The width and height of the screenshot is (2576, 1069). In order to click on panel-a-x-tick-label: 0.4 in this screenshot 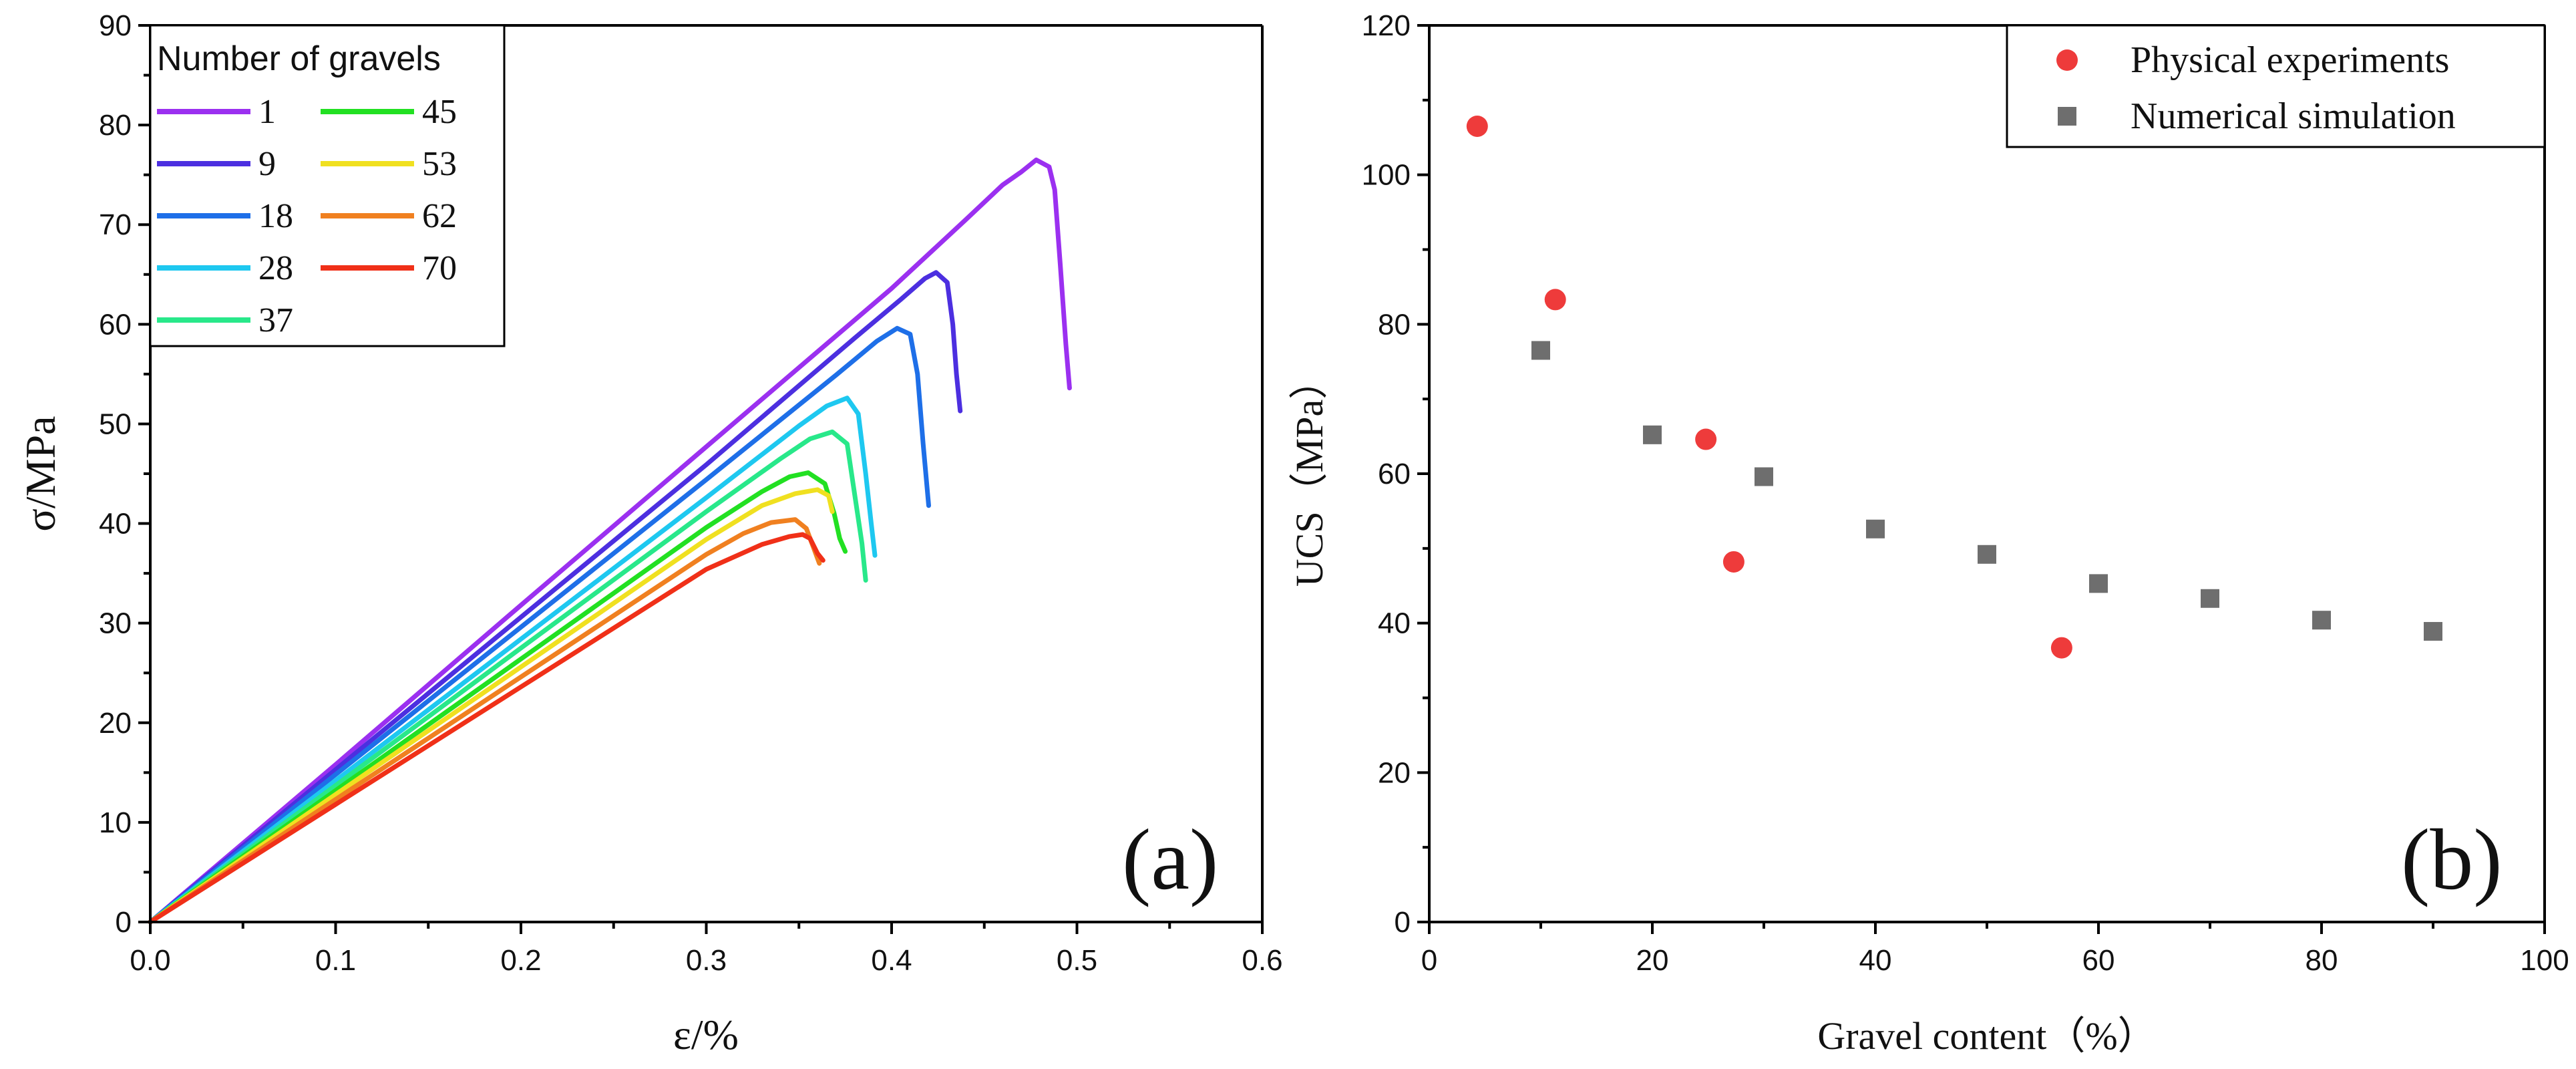, I will do `click(891, 960)`.